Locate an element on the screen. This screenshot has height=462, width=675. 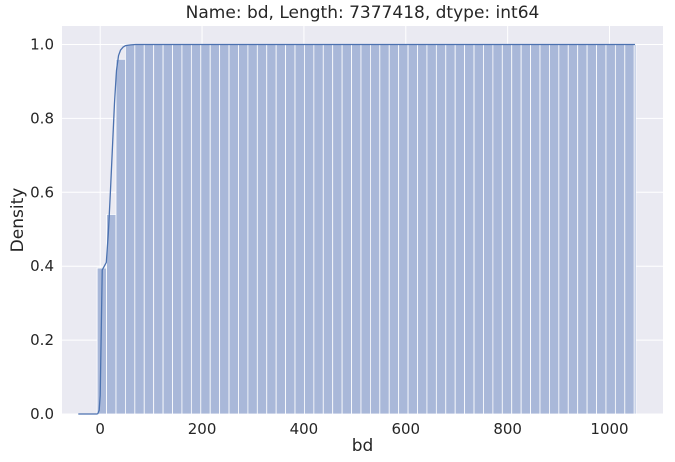
x-tick-label: 1000 is located at coordinates (609, 429).